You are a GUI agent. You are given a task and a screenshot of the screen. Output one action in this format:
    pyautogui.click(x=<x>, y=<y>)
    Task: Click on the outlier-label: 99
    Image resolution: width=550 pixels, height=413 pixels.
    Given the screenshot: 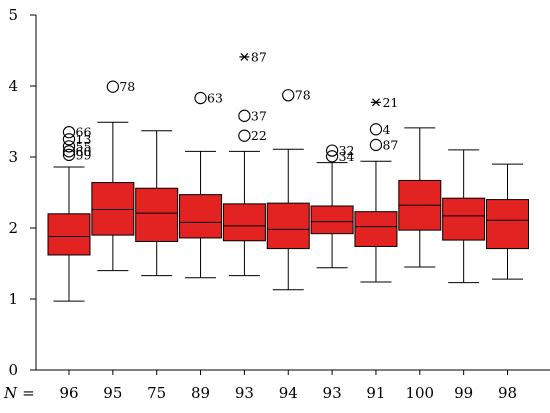 What is the action you would take?
    pyautogui.click(x=84, y=154)
    